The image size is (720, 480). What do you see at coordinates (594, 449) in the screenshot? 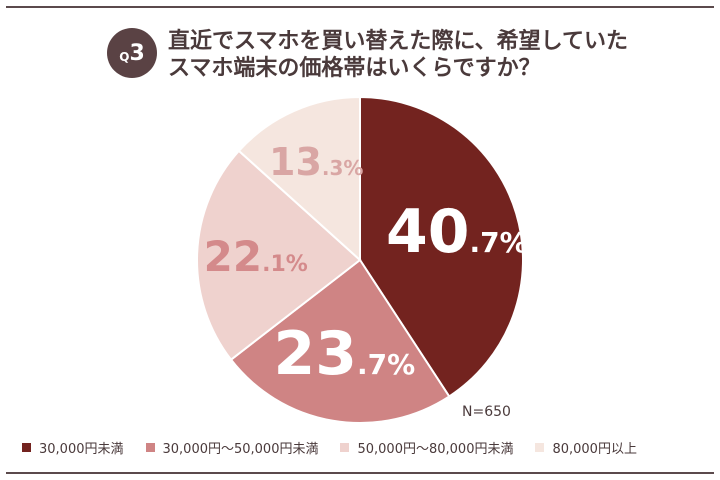
I see `legend-label: 80,000円以上` at bounding box center [594, 449].